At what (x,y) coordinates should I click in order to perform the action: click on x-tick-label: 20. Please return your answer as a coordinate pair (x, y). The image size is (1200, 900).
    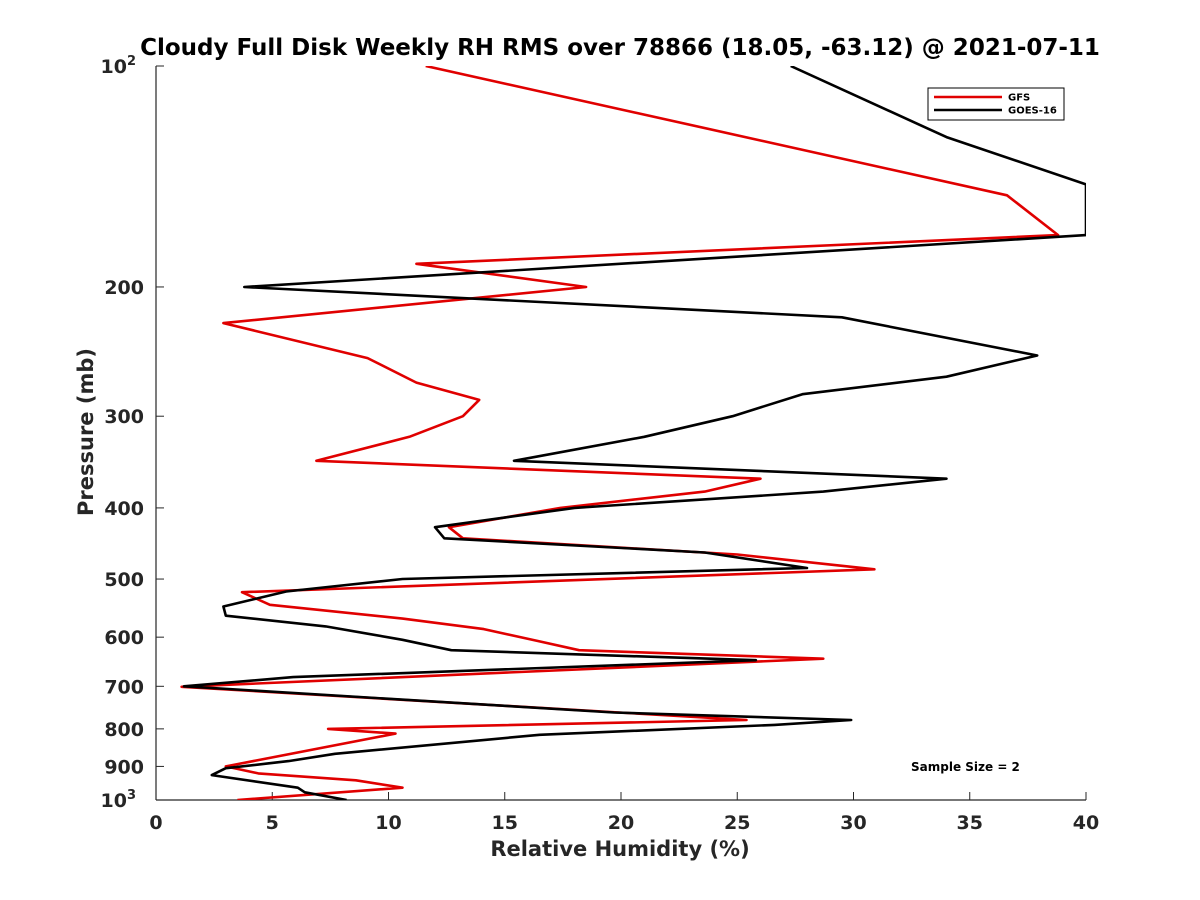
    Looking at the image, I should click on (621, 823).